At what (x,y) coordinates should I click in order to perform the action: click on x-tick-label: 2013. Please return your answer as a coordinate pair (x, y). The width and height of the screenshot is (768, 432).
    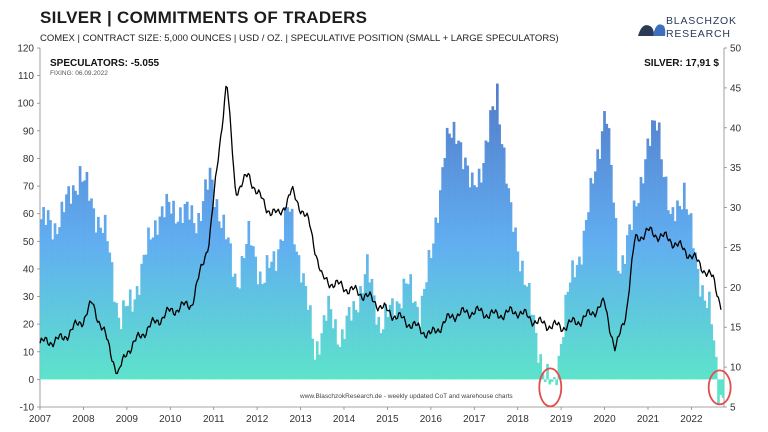
    Looking at the image, I should click on (300, 419).